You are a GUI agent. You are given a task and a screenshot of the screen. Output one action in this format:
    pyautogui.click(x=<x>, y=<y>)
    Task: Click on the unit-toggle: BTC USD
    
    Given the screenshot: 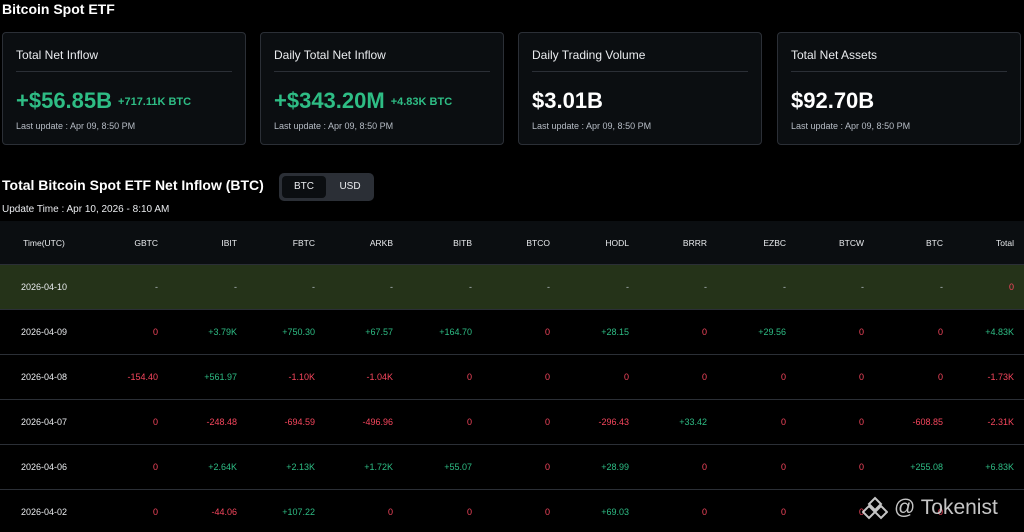 What is the action you would take?
    pyautogui.click(x=326, y=187)
    